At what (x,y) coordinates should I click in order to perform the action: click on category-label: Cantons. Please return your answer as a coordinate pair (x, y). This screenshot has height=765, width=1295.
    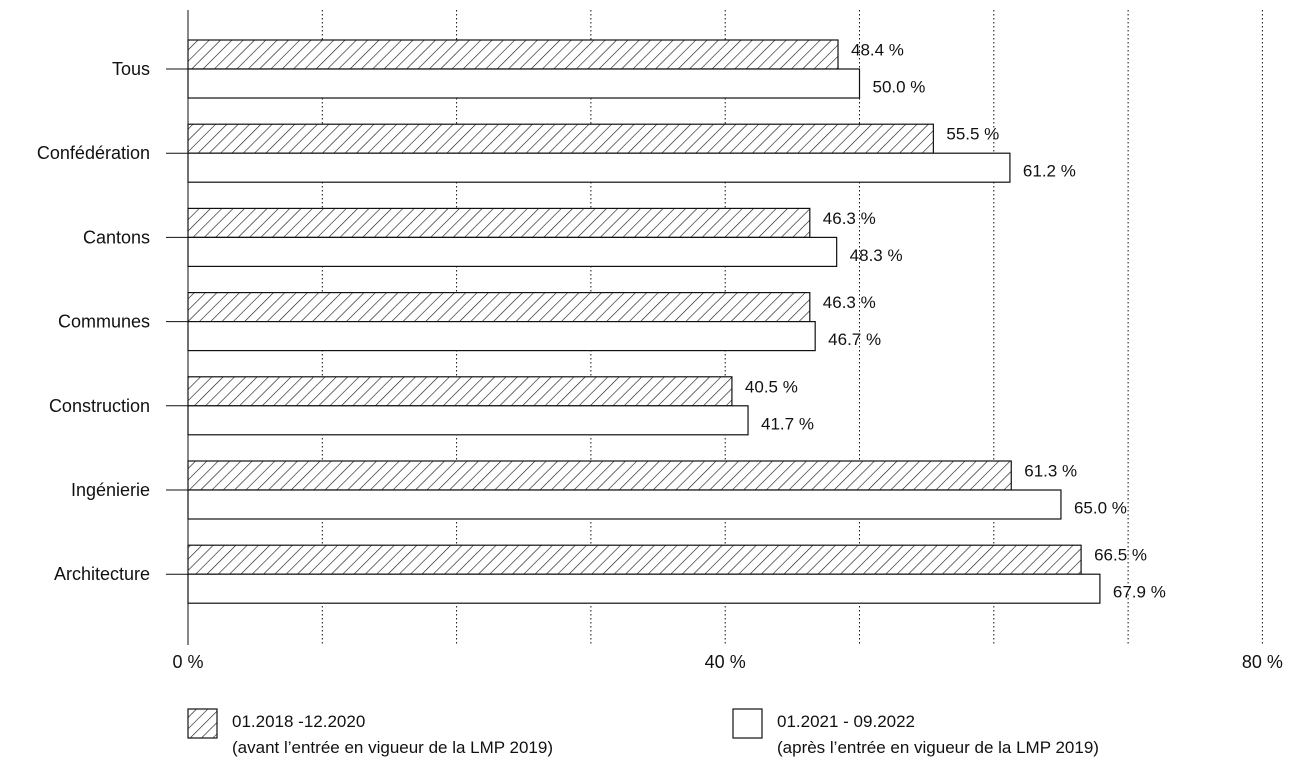
    Looking at the image, I should click on (116, 237).